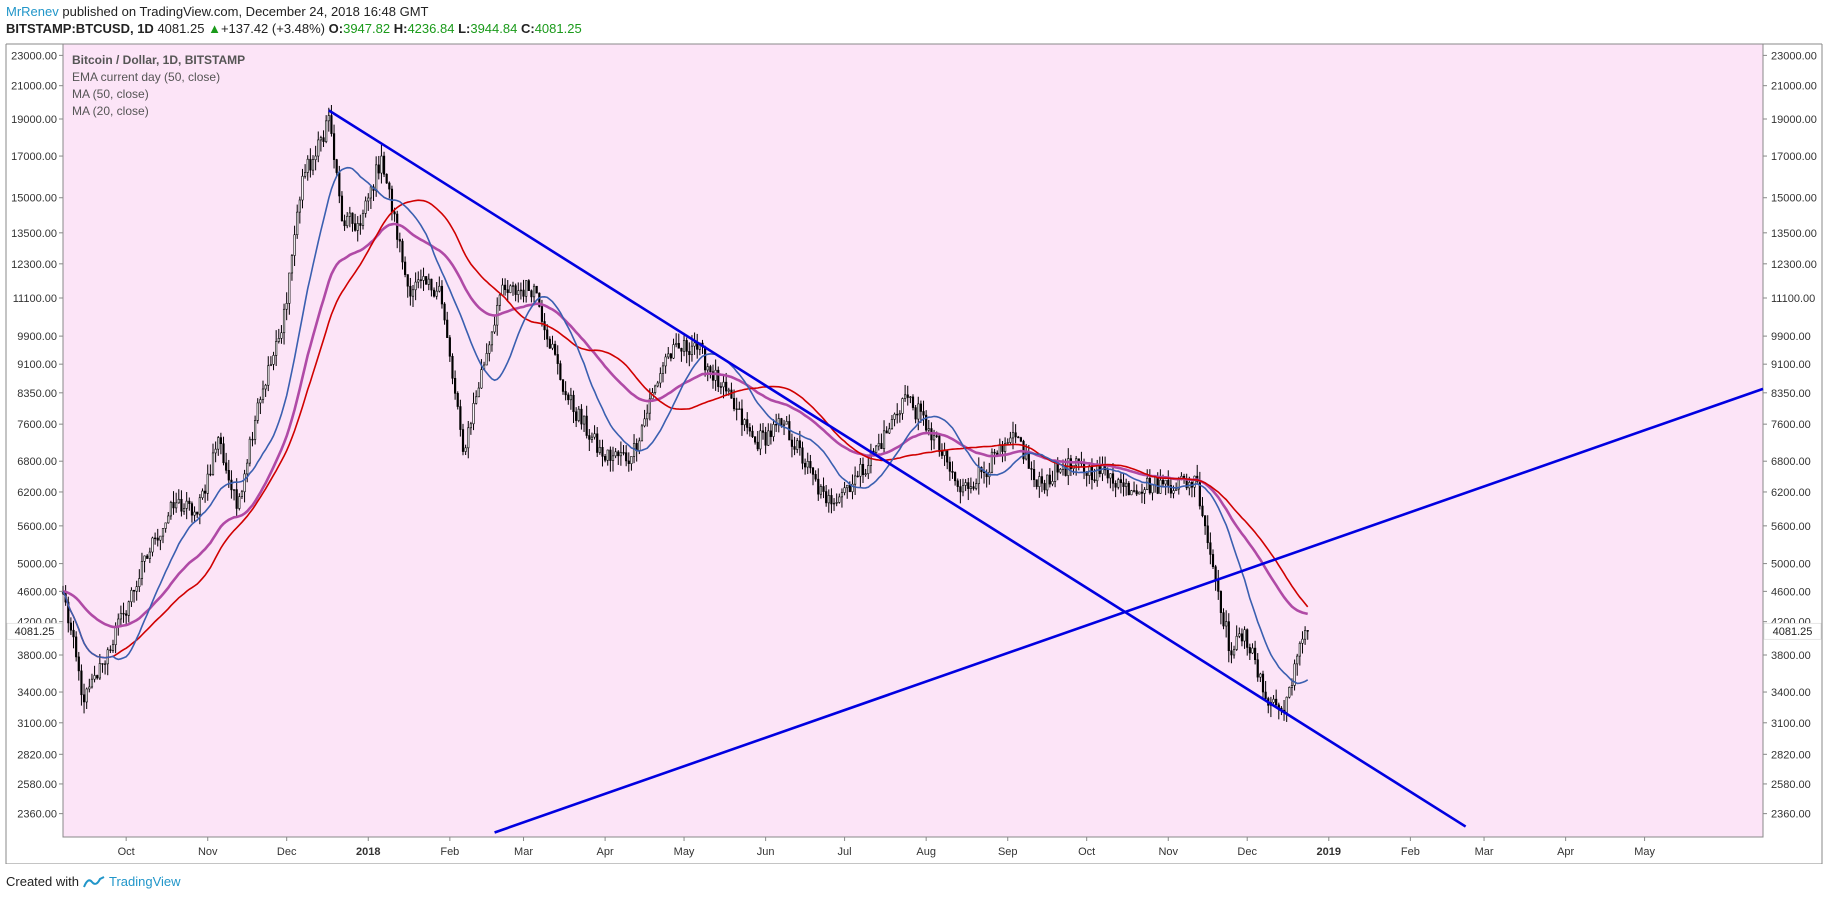 The width and height of the screenshot is (1828, 900). I want to click on legend-title: Bitcoin / Dollar, 1D, BITSTAMP, so click(158, 60).